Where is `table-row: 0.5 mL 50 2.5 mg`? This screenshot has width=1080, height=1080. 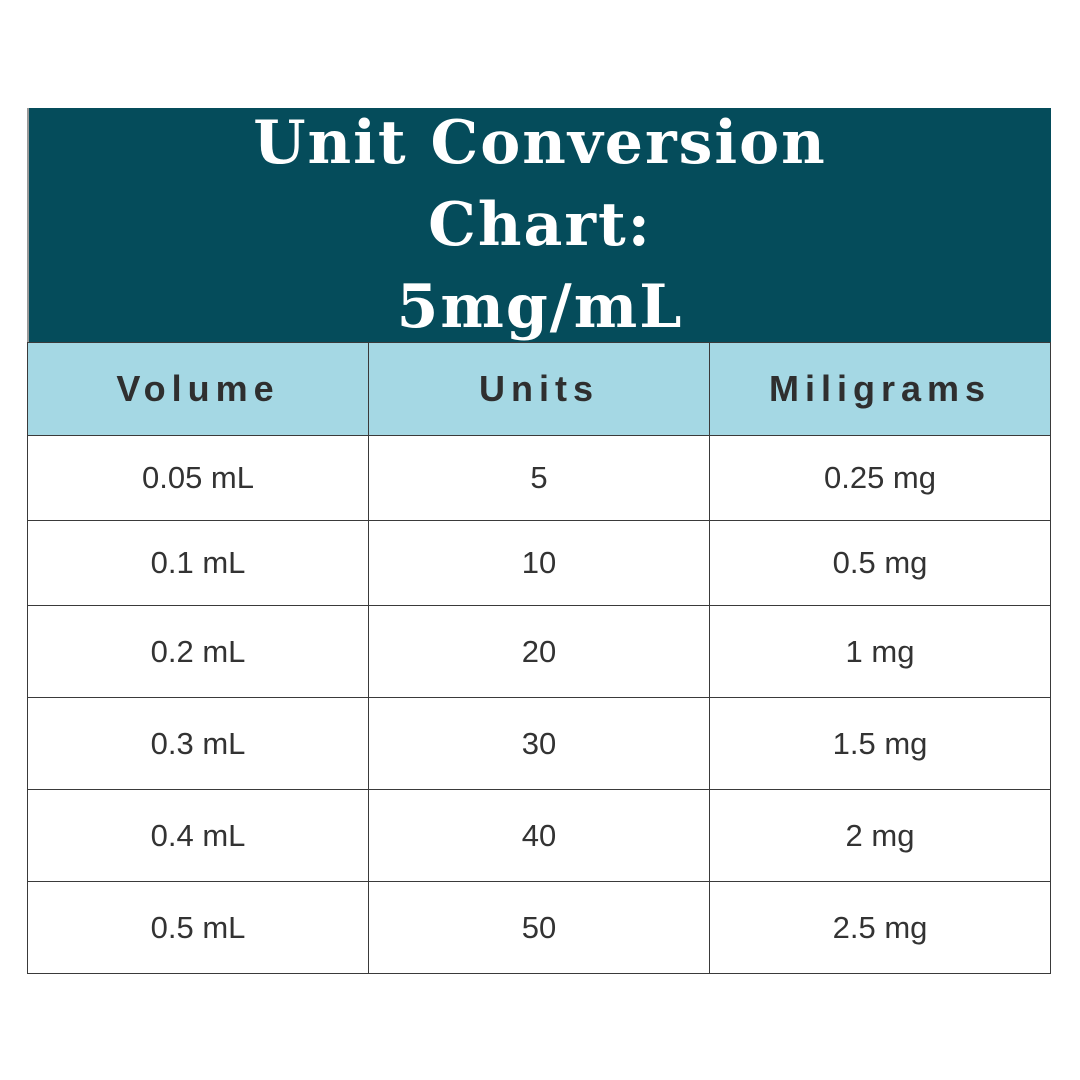 table-row: 0.5 mL 50 2.5 mg is located at coordinates (539, 927).